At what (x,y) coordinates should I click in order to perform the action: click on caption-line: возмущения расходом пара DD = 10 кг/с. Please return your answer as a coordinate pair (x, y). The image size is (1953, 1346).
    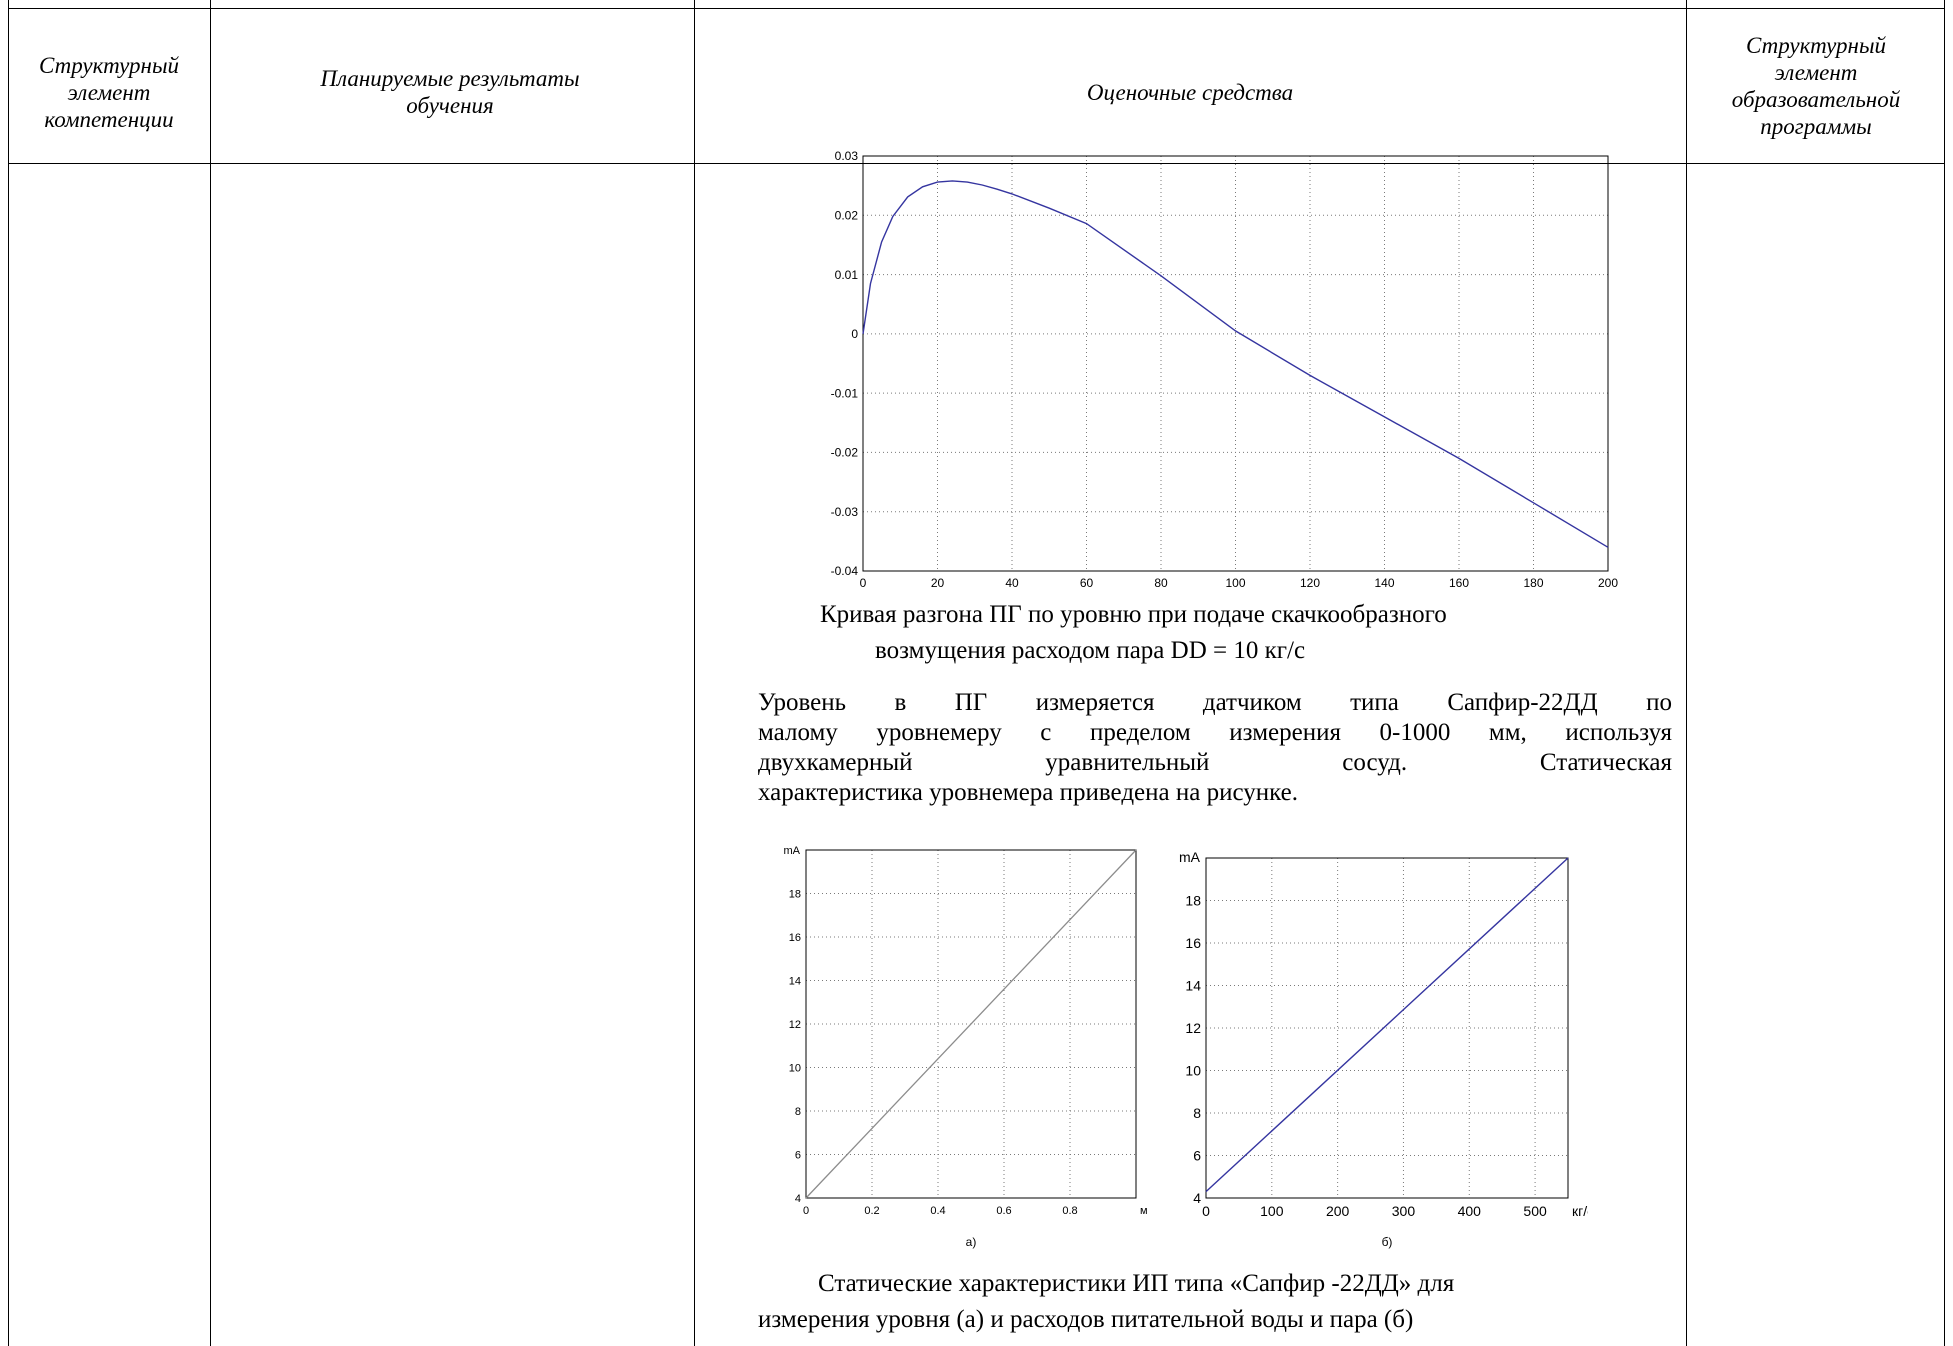
    Looking at the image, I should click on (1090, 650).